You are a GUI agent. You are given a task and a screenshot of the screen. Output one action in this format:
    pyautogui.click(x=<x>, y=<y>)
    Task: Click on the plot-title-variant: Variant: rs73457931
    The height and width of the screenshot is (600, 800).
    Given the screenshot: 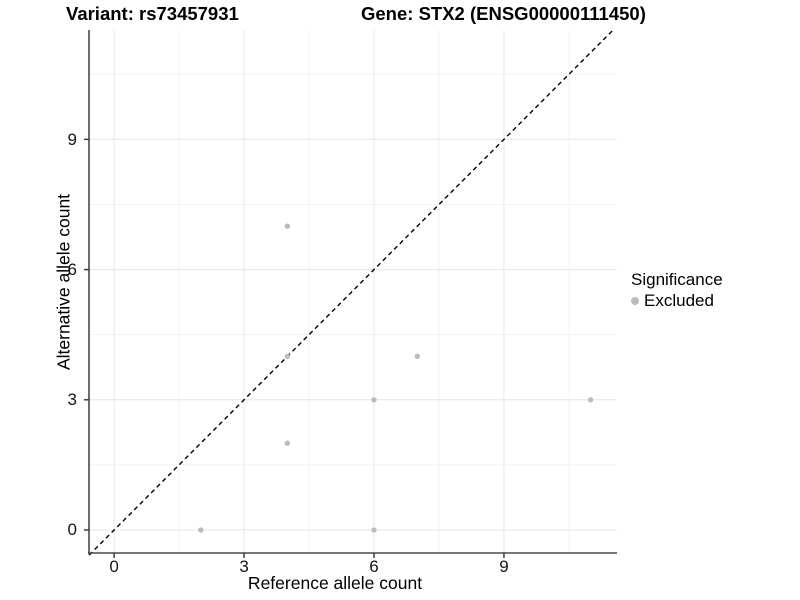 What is the action you would take?
    pyautogui.click(x=152, y=13)
    